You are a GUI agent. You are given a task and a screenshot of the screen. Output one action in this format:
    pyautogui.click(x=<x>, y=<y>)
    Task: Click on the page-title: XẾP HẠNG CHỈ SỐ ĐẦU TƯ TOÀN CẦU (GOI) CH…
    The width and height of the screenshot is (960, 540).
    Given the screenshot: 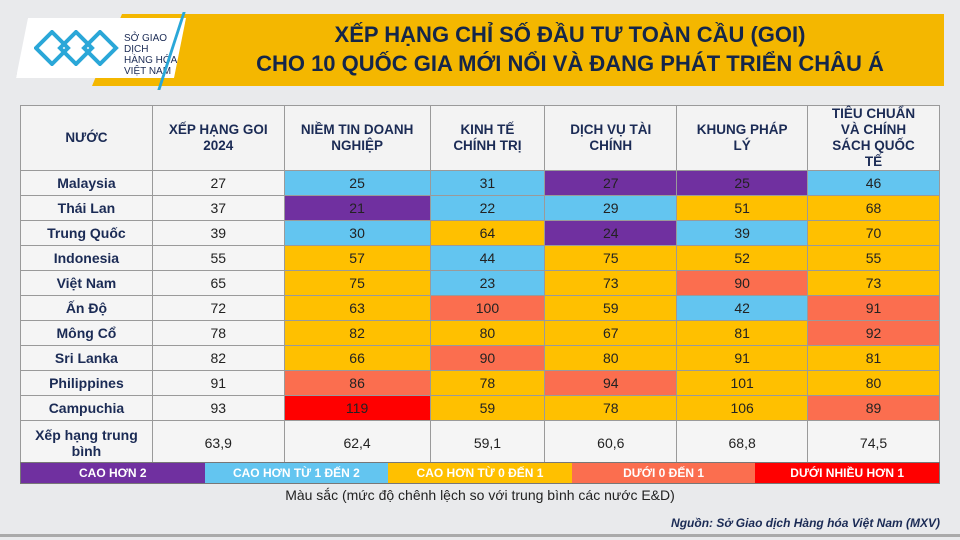 What is the action you would take?
    pyautogui.click(x=570, y=49)
    